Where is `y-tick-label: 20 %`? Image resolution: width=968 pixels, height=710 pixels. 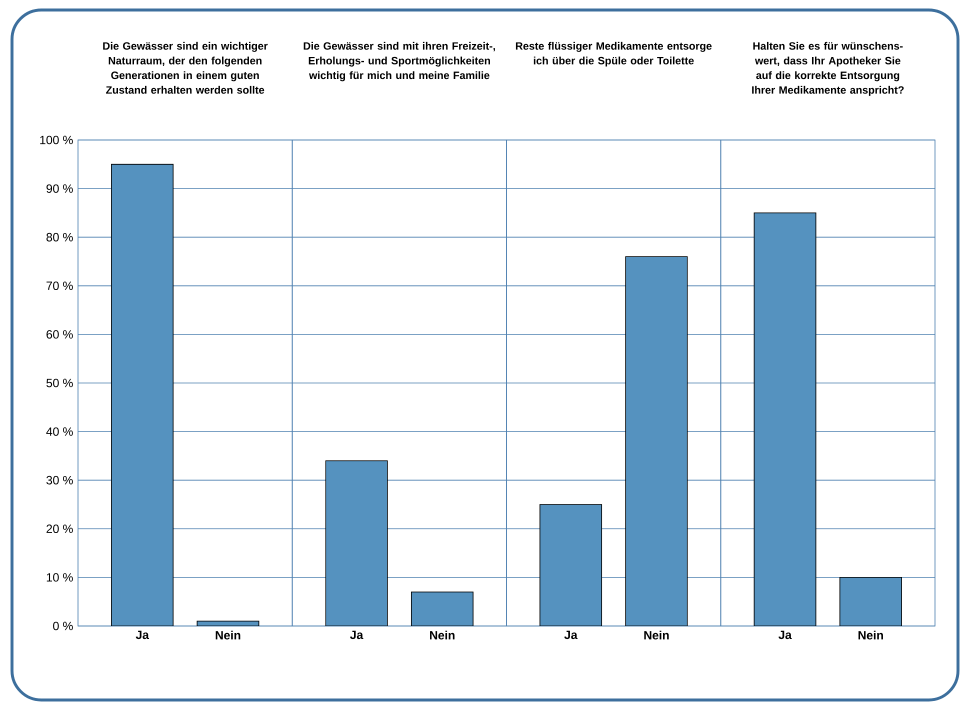 y-tick-label: 20 % is located at coordinates (59, 529).